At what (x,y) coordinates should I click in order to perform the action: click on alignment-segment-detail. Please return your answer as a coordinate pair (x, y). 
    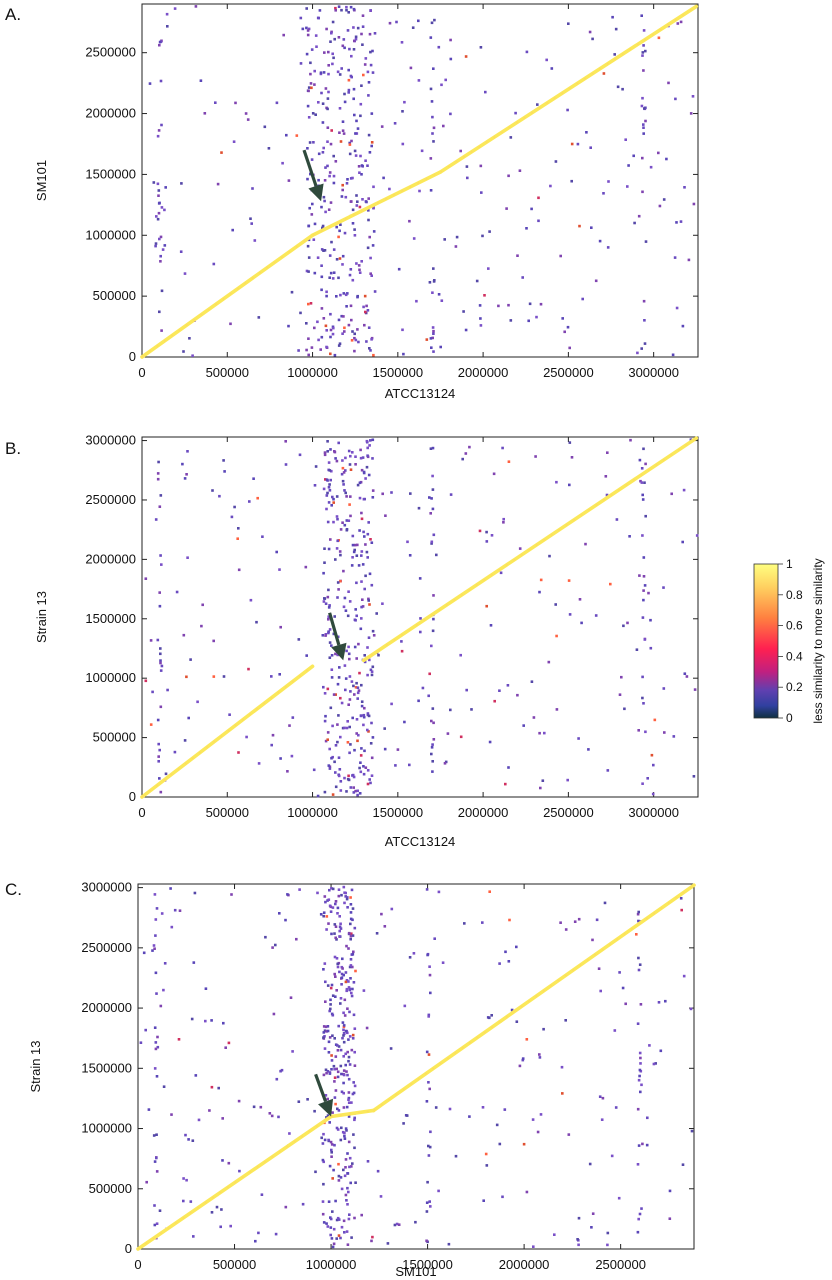
    Looking at the image, I should click on (530, 549).